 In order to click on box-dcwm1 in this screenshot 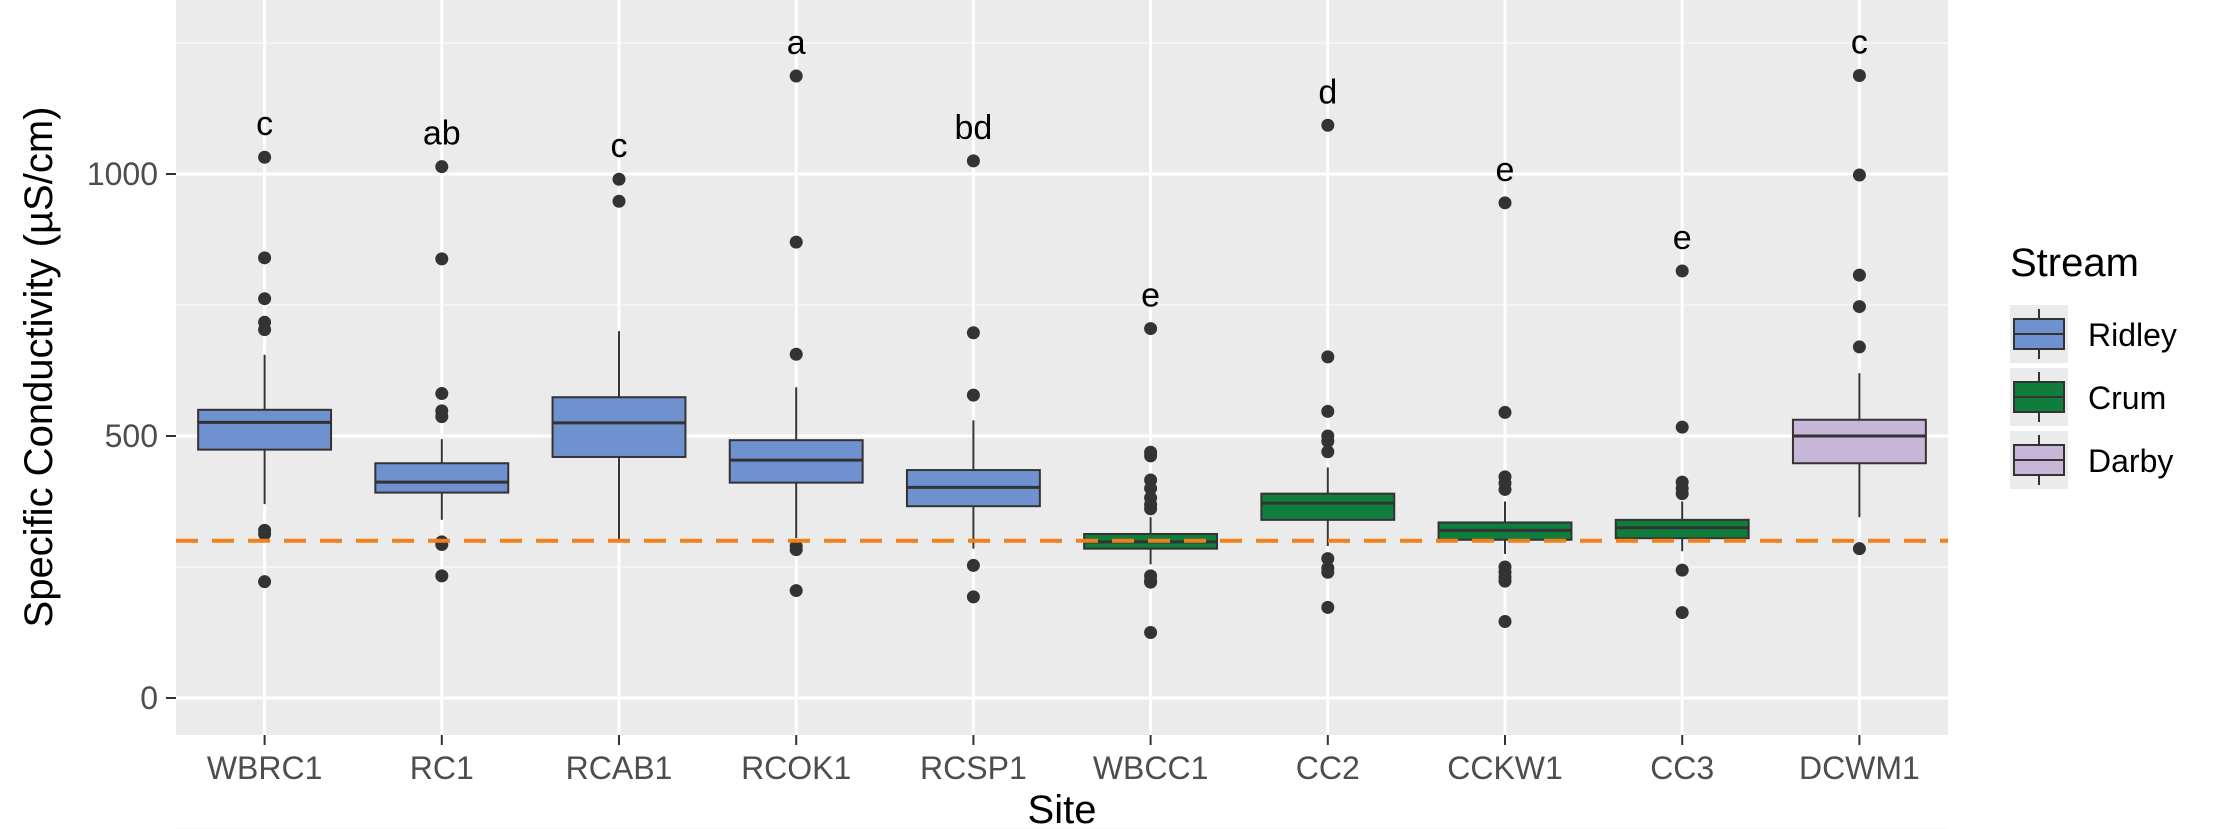, I will do `click(1859, 312)`.